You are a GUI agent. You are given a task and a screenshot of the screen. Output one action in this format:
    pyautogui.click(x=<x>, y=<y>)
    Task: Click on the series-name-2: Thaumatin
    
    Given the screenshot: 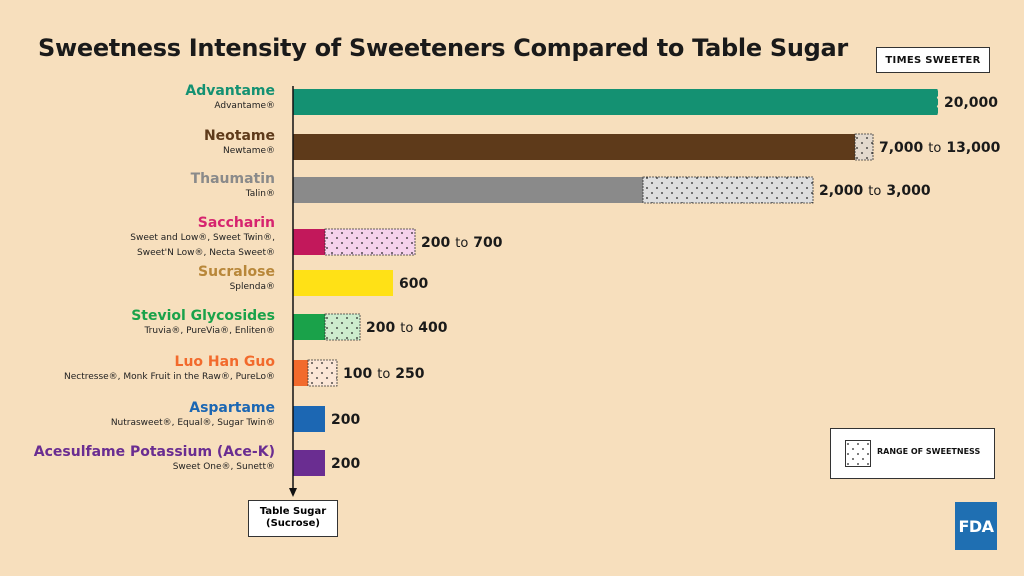 What is the action you would take?
    pyautogui.click(x=233, y=179)
    